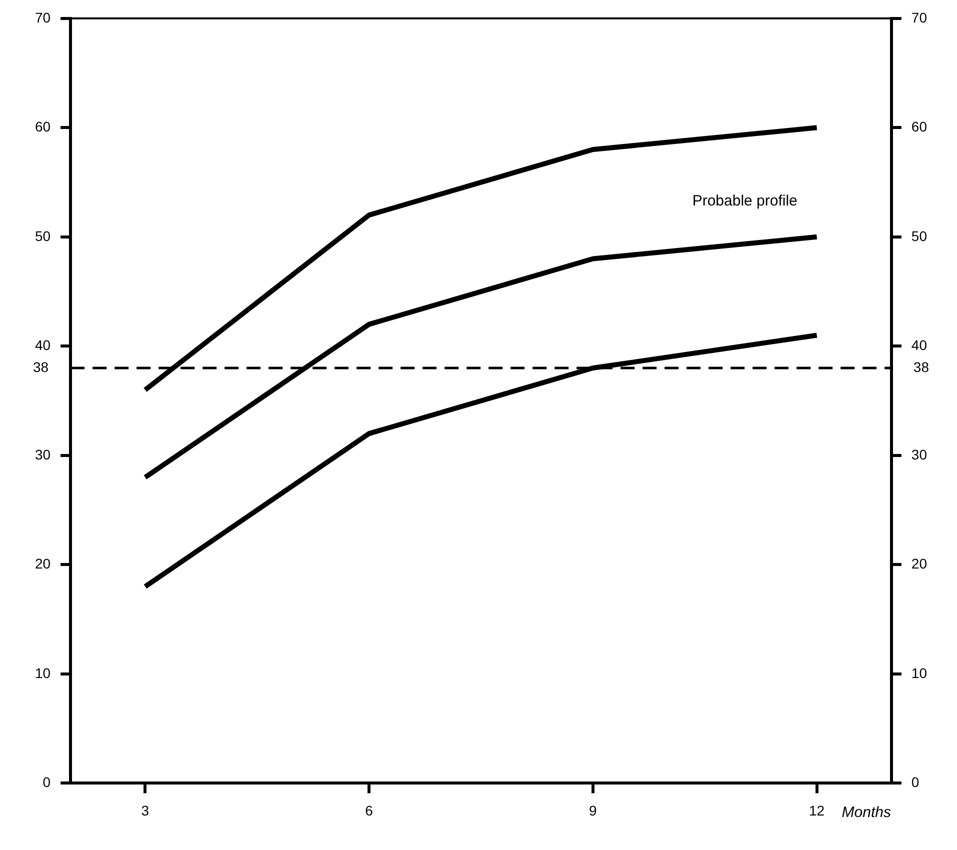 This screenshot has width=957, height=850. I want to click on text: 38, so click(40, 366).